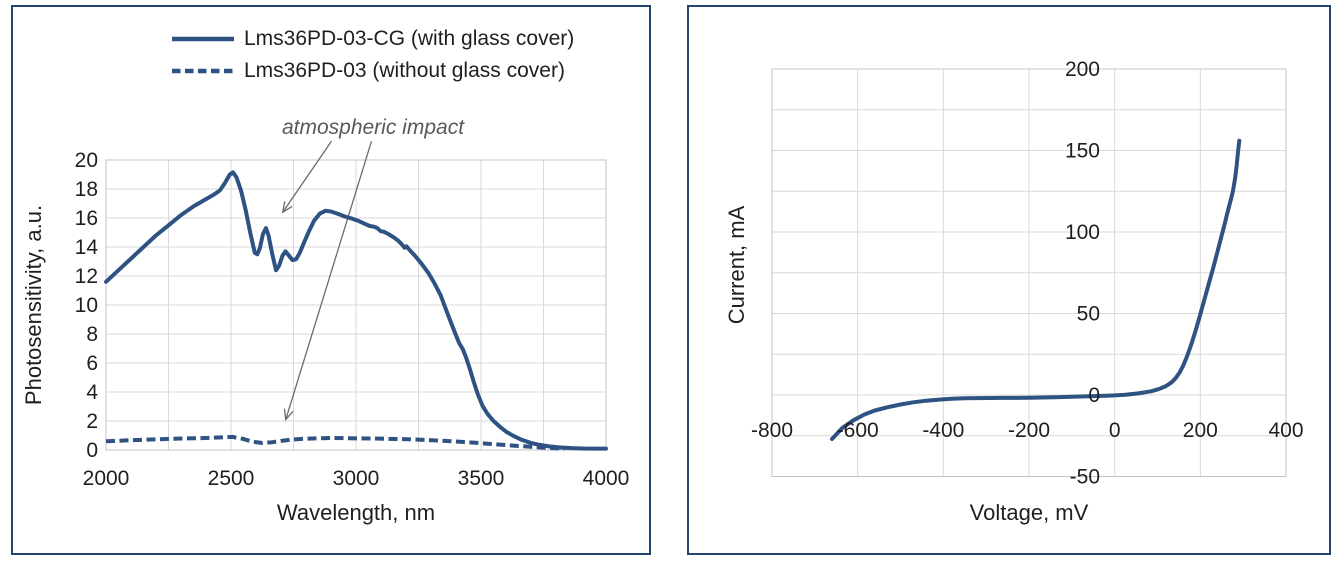 The height and width of the screenshot is (563, 1339). Describe the element at coordinates (943, 430) in the screenshot. I see `x-tick-label: -400` at that location.